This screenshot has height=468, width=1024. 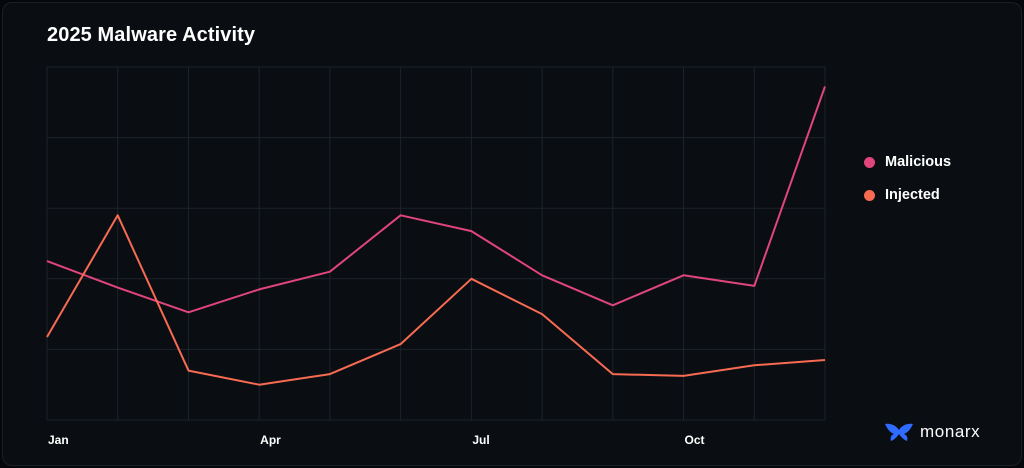 What do you see at coordinates (151, 35) in the screenshot?
I see `chart-title: 2025 Malware Activity` at bounding box center [151, 35].